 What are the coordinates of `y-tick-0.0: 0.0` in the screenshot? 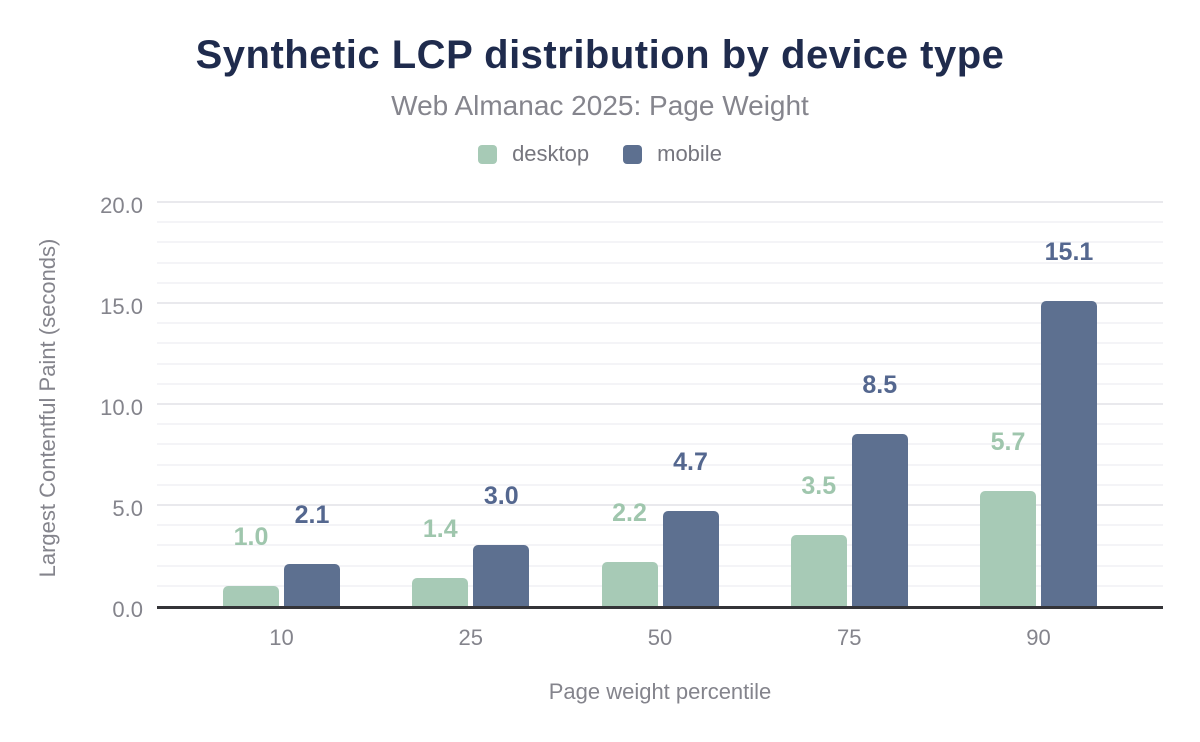 It's located at (127, 609).